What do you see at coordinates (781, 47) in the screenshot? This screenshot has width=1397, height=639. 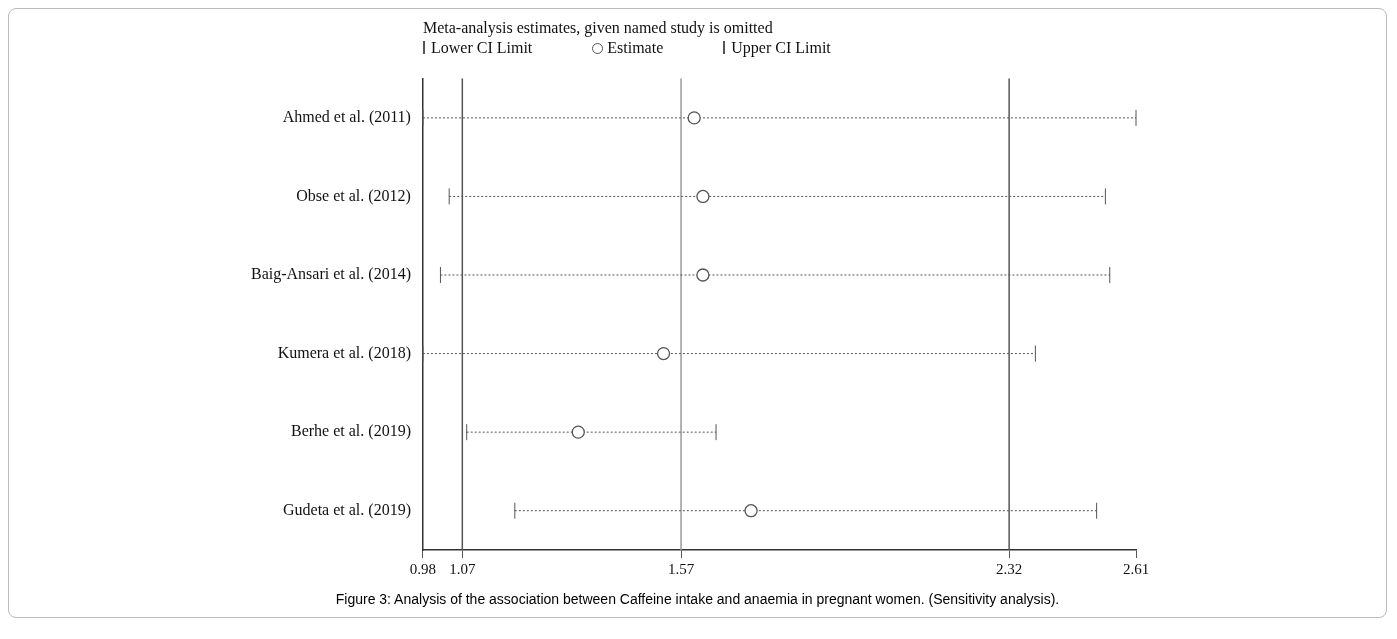 I see `text: Upper CI Limit` at bounding box center [781, 47].